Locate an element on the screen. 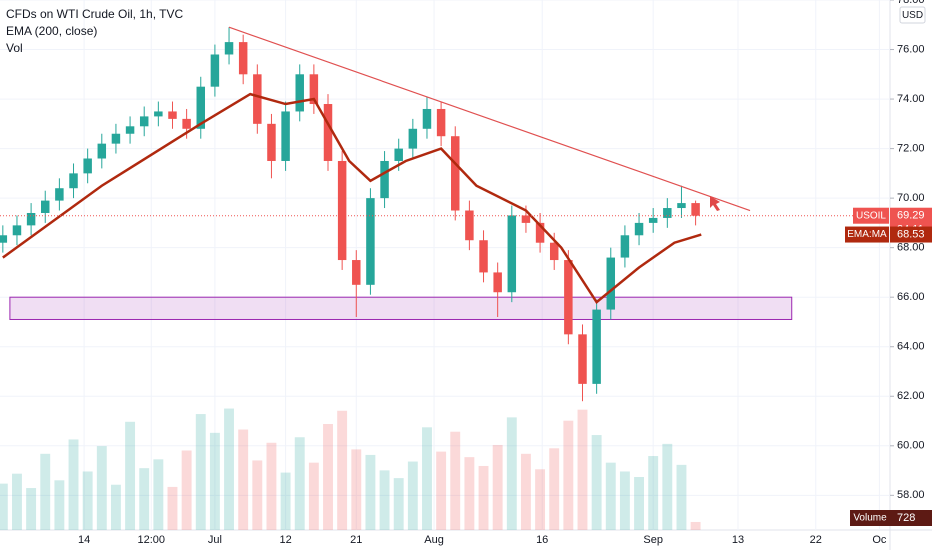 This screenshot has width=932, height=550. volume-name: Volume is located at coordinates (870, 518).